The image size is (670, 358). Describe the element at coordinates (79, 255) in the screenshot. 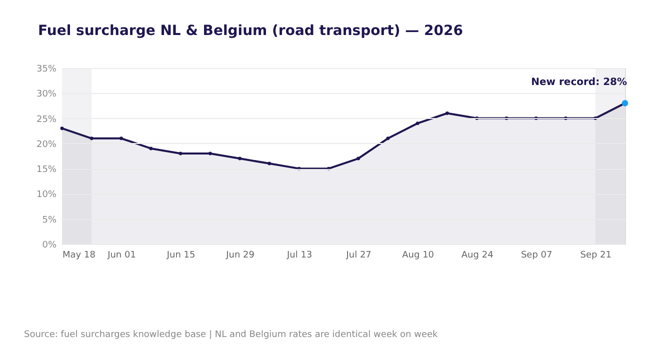

I see `x-tick-label: May 18` at that location.